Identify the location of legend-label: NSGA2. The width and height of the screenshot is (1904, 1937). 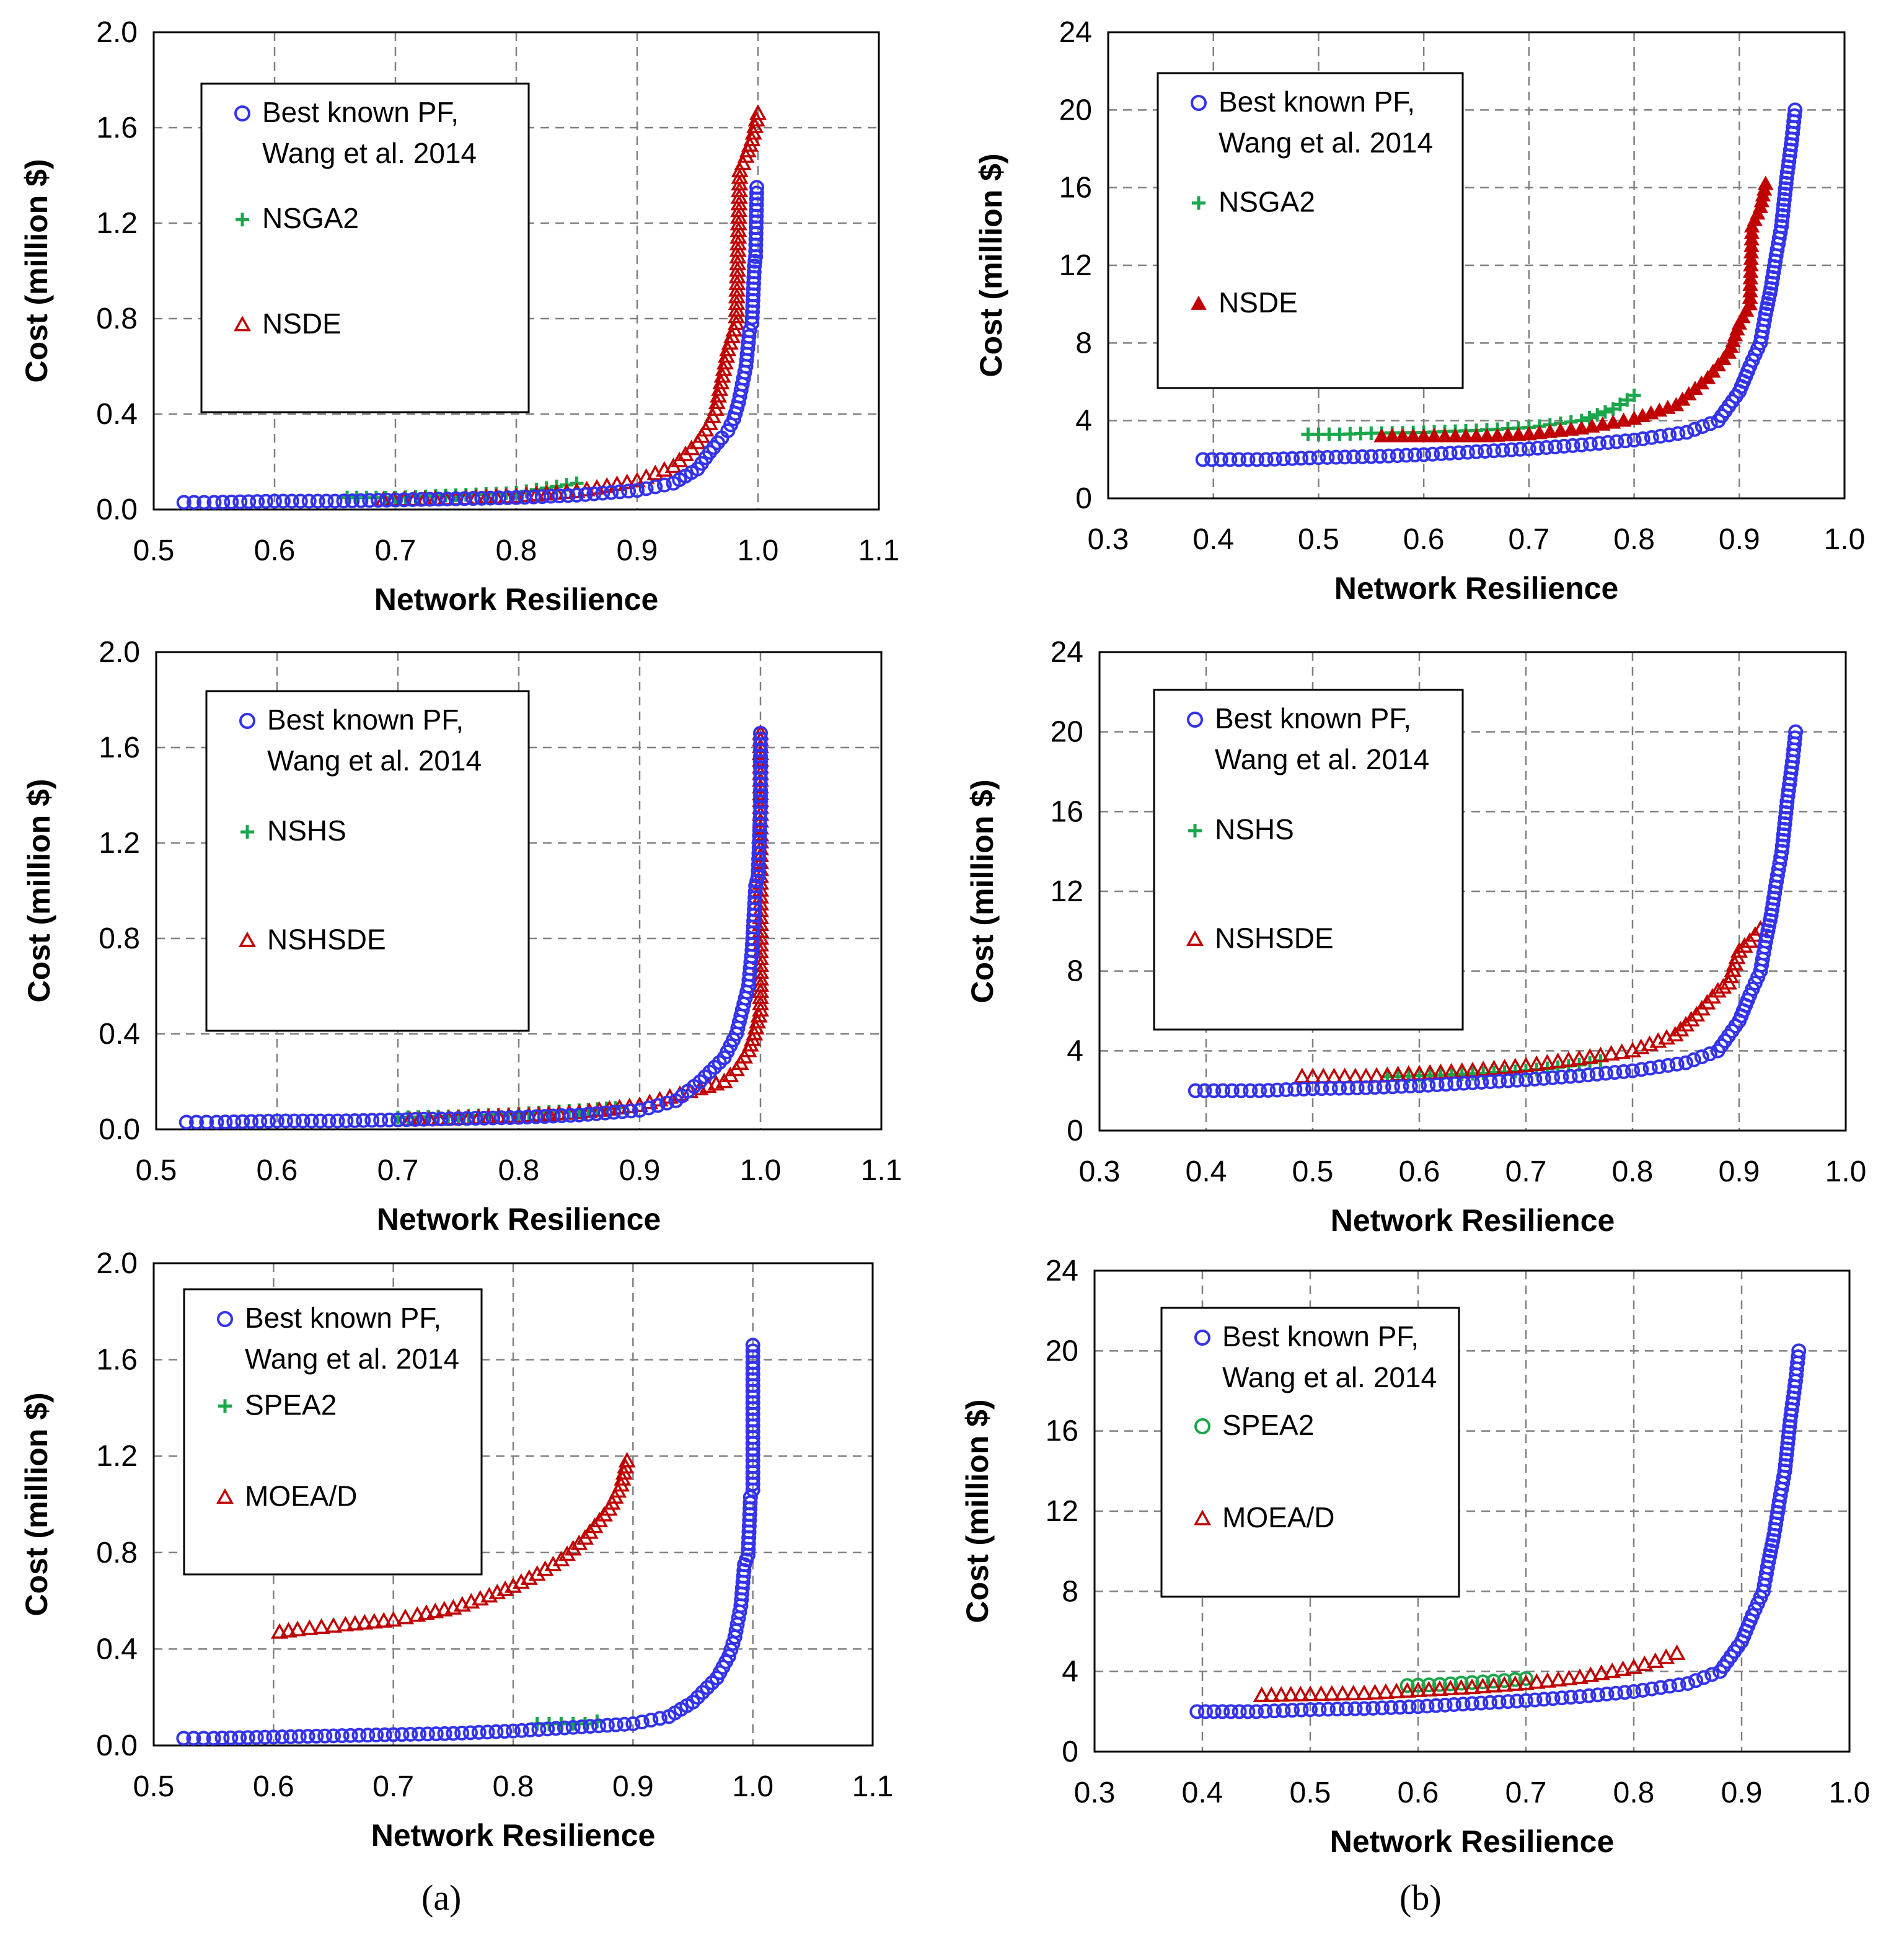
(1267, 202).